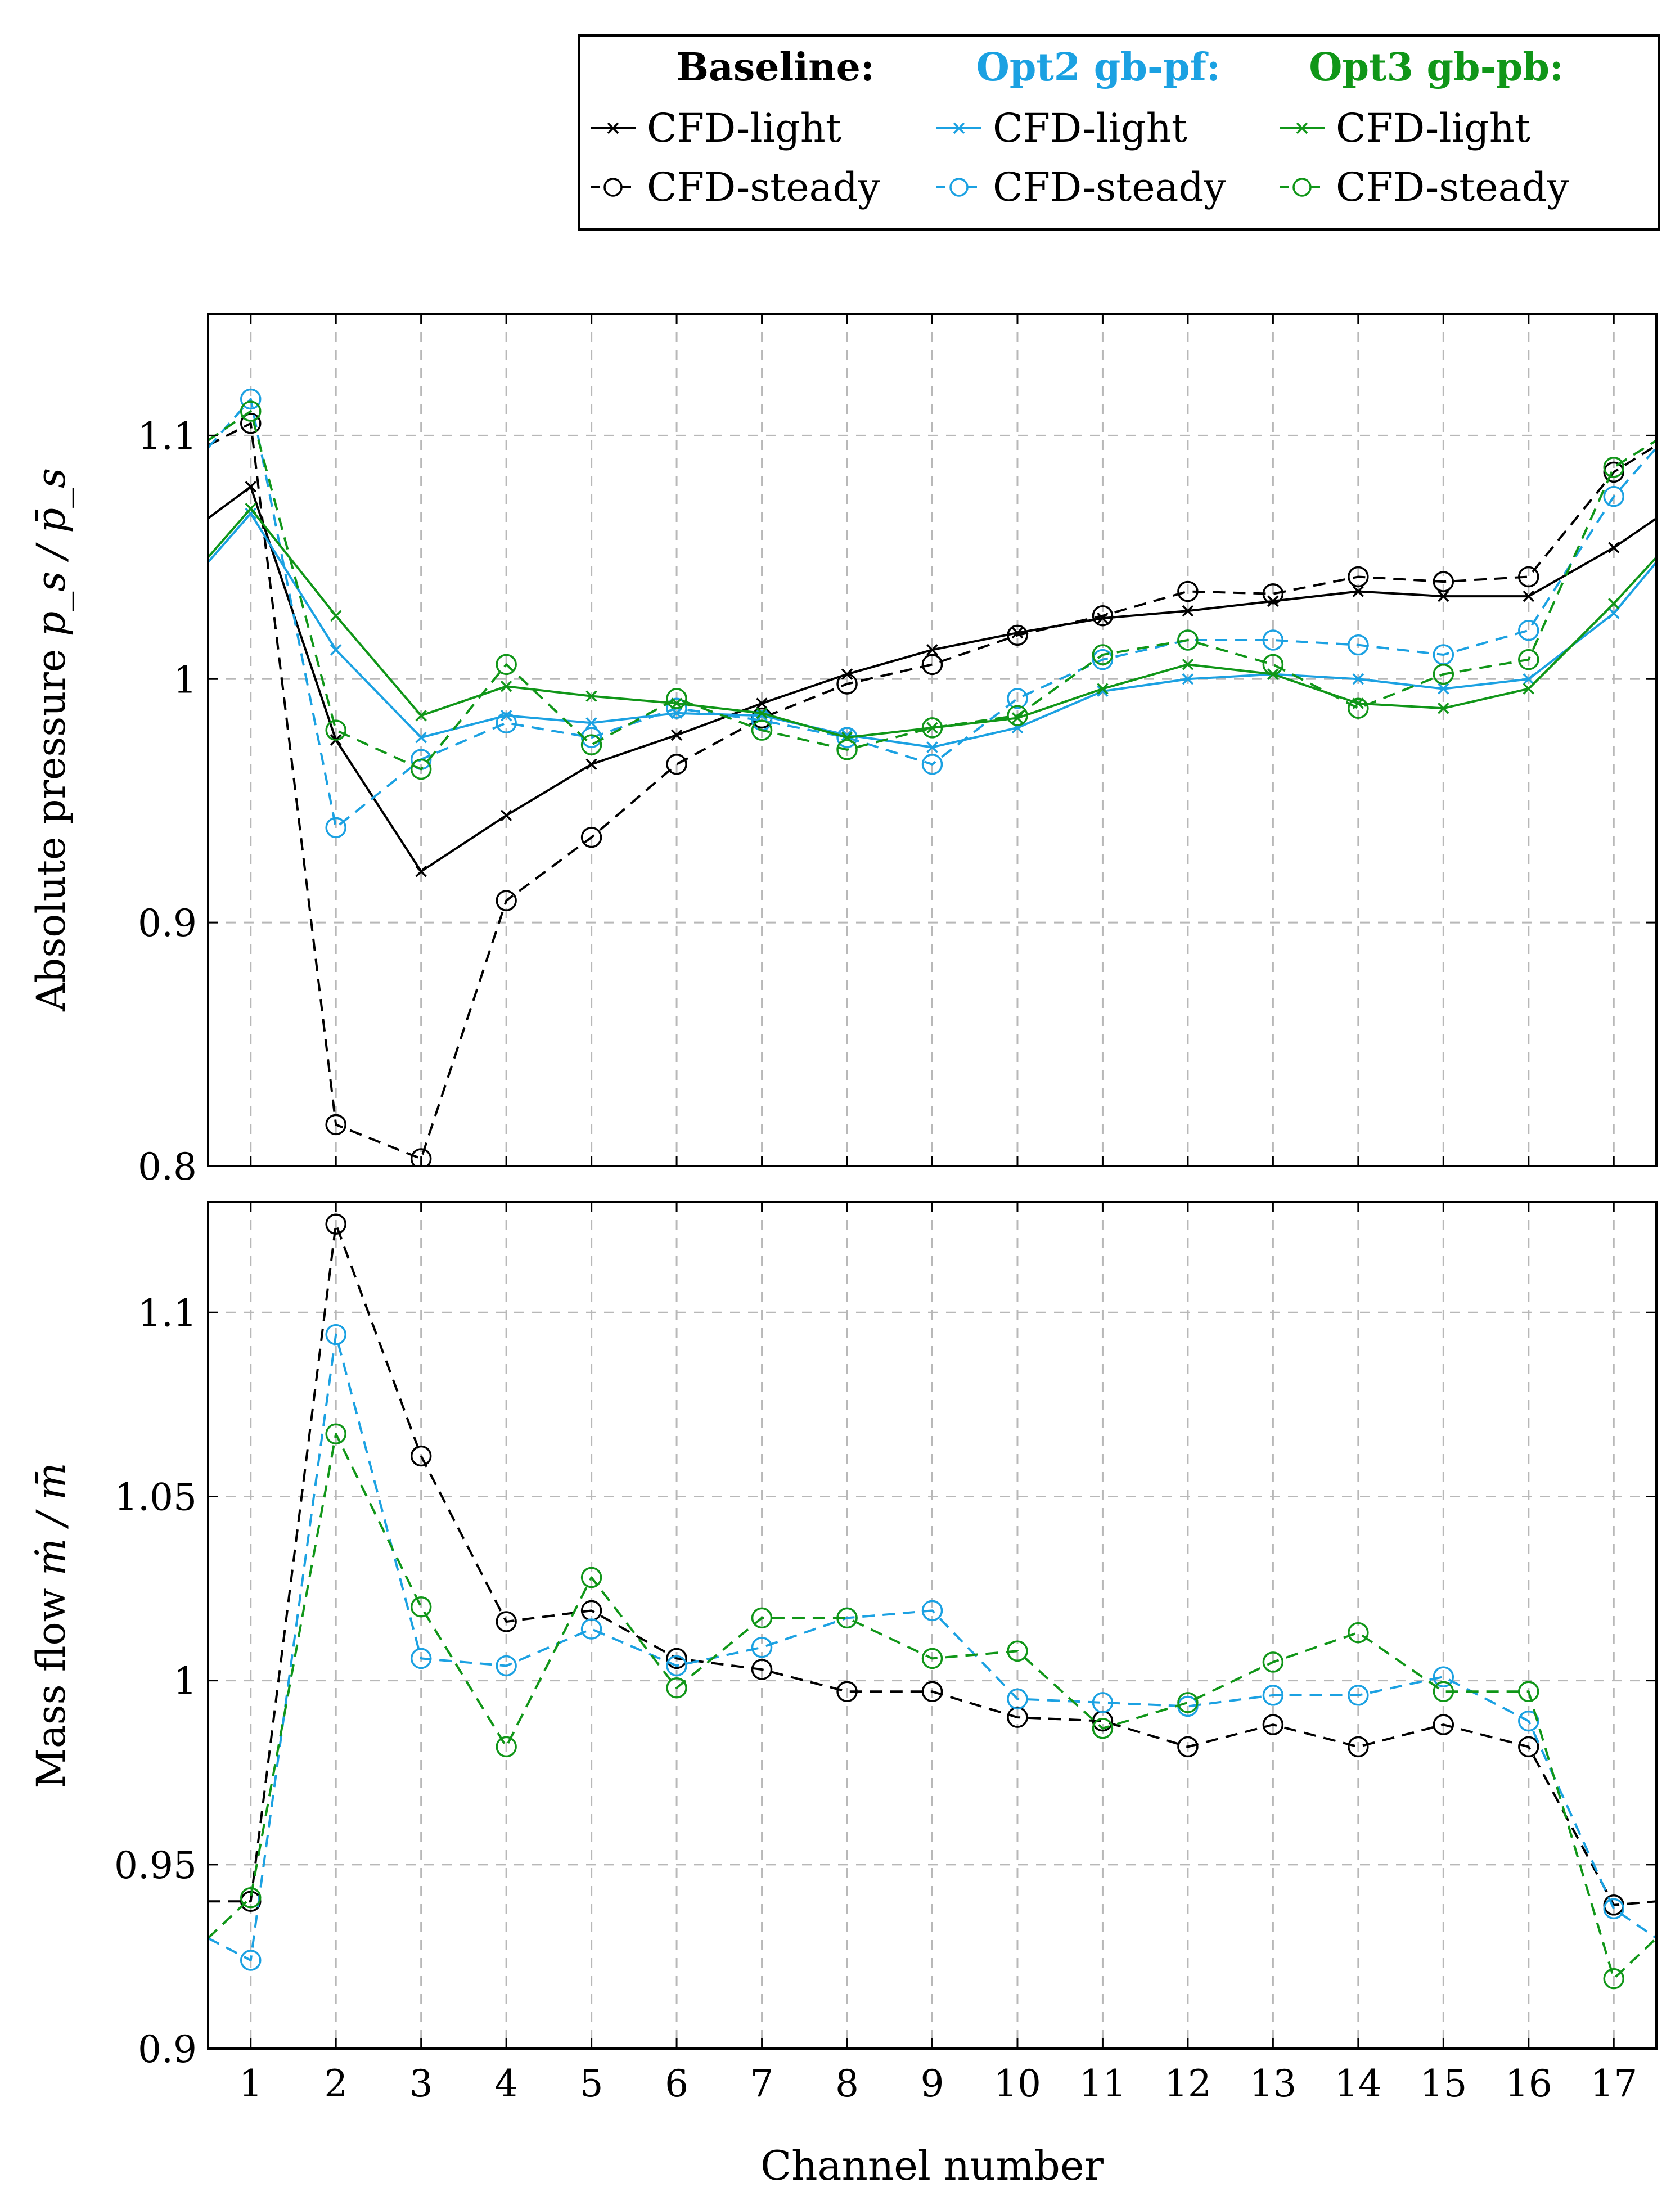 The width and height of the screenshot is (1680, 2201). What do you see at coordinates (1528, 2083) in the screenshot?
I see `x-tick-label: 16` at bounding box center [1528, 2083].